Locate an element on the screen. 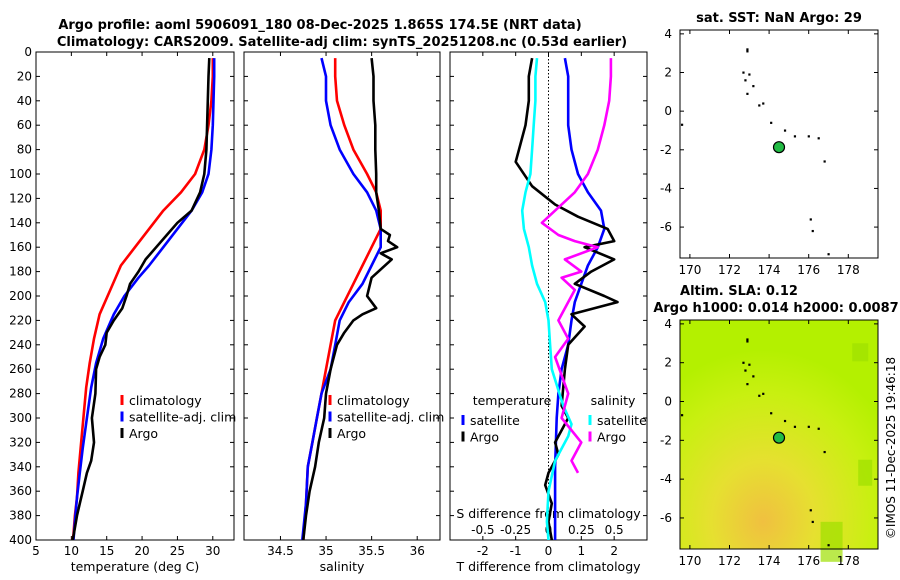 This screenshot has height=580, width=900. x-tick-label: 34.5 is located at coordinates (280, 551).